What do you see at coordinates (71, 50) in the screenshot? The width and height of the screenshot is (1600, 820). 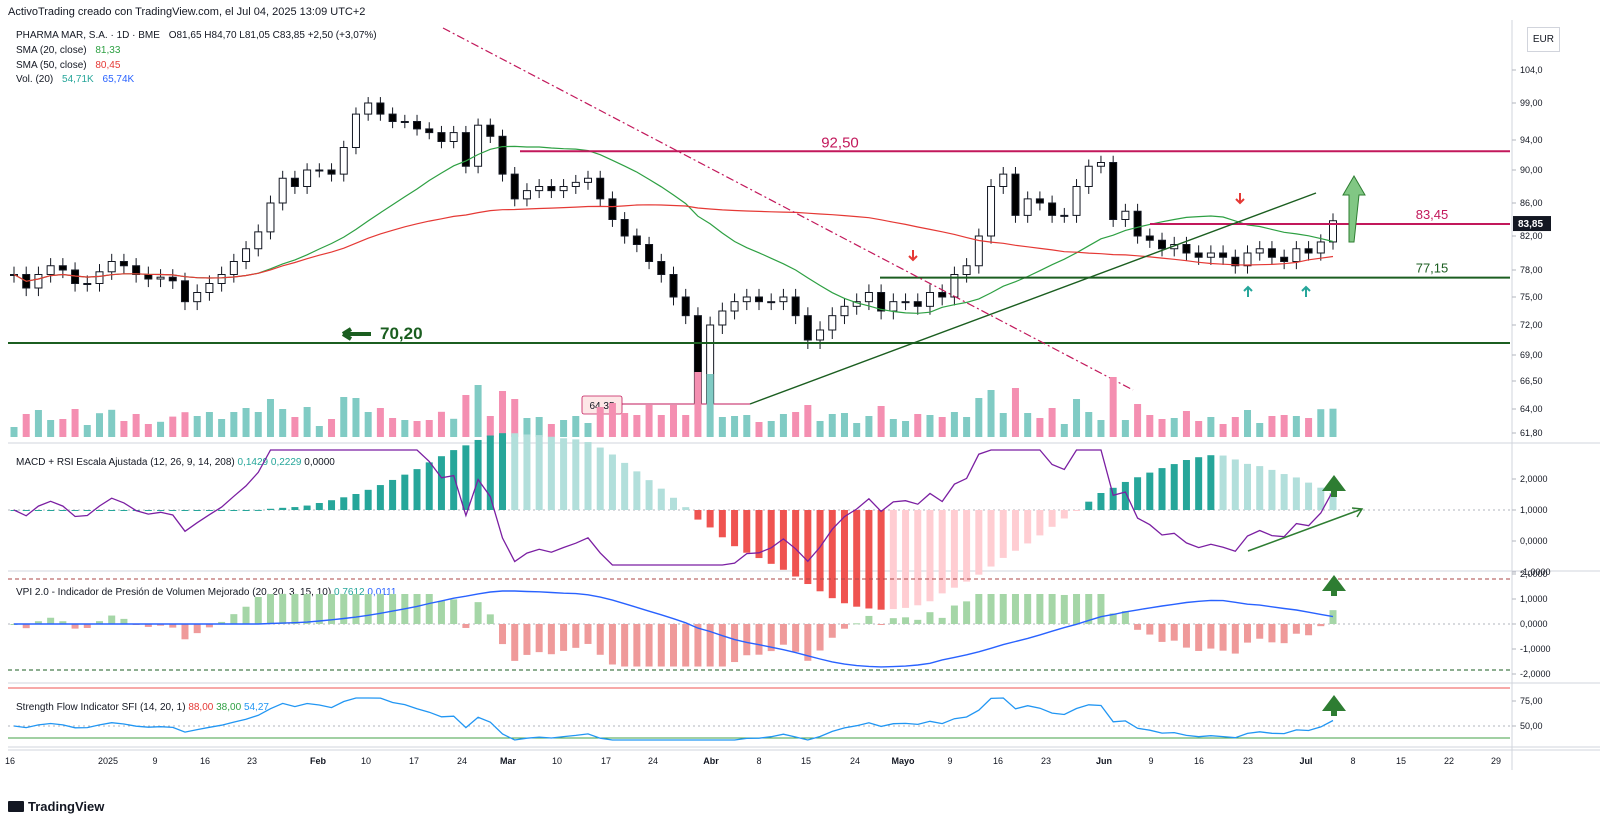 I see `sma20-legend: SMA (20, close) 81,33` at bounding box center [71, 50].